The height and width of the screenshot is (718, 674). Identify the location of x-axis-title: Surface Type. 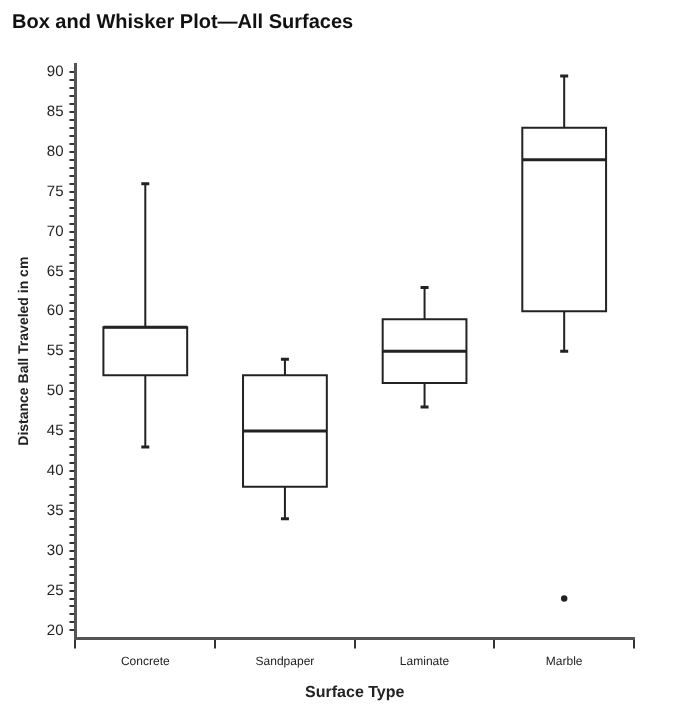
(355, 691).